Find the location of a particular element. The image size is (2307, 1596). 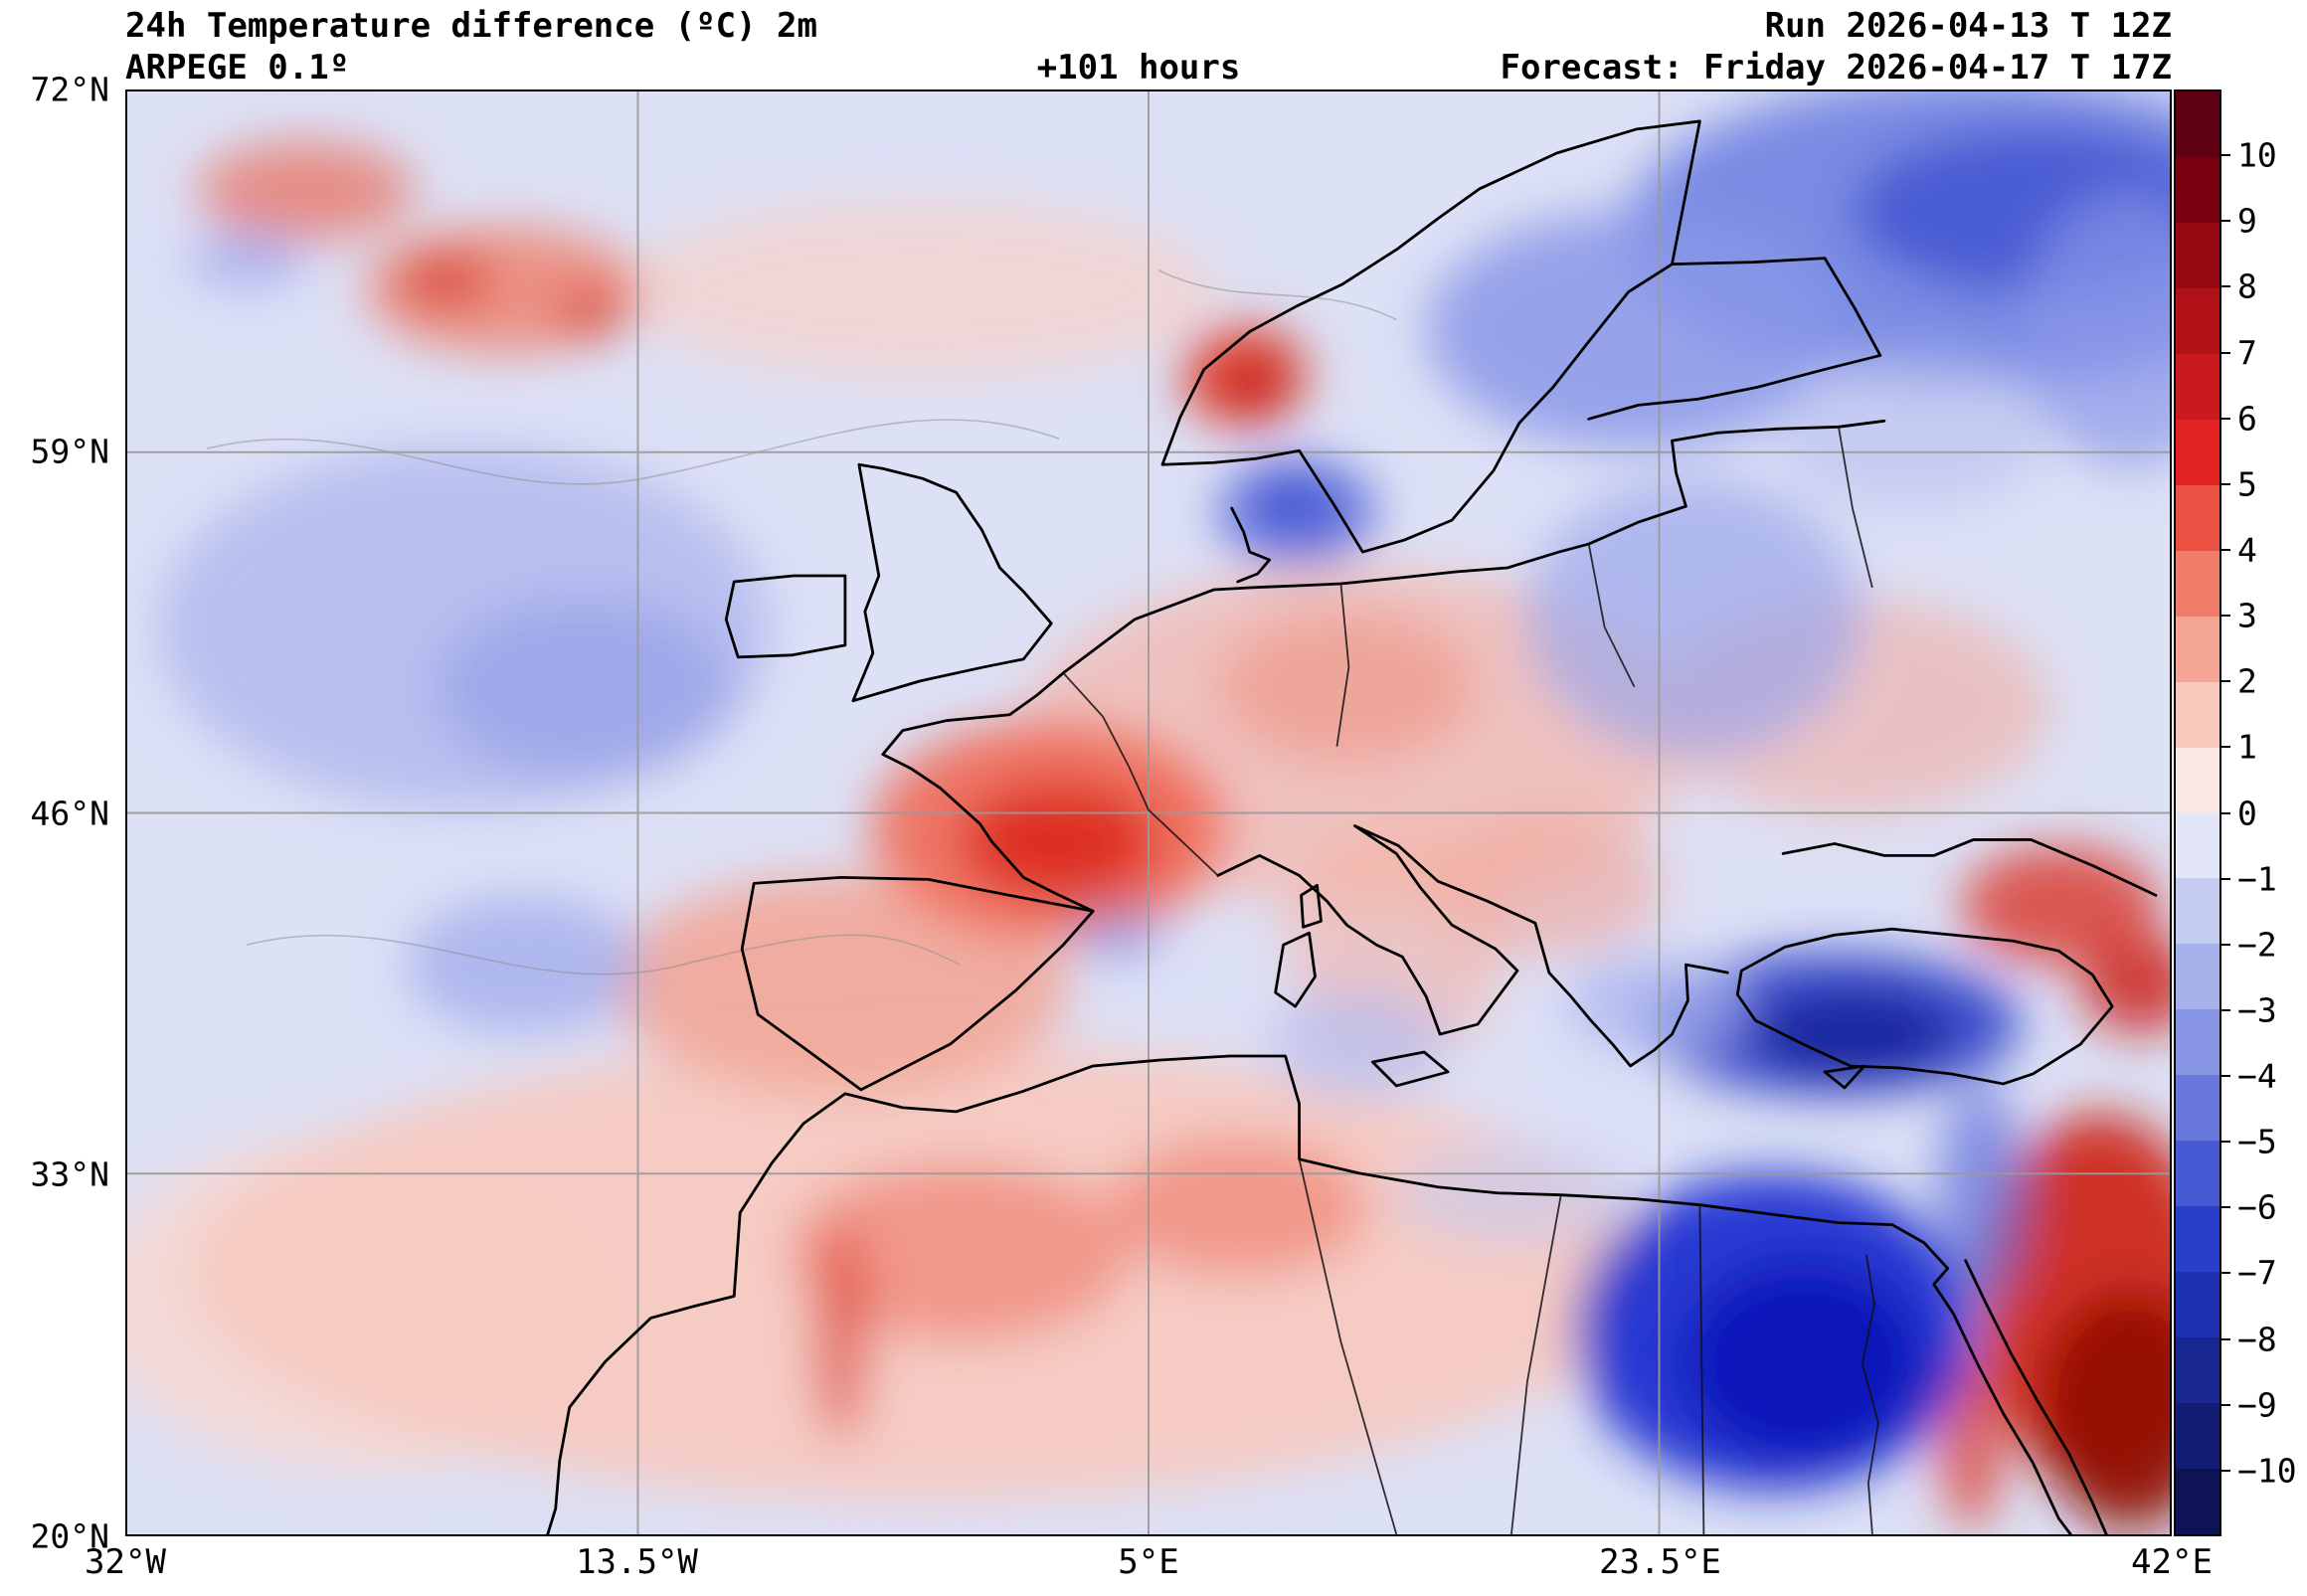

colorbar-tick-label: 8 is located at coordinates (2247, 286).